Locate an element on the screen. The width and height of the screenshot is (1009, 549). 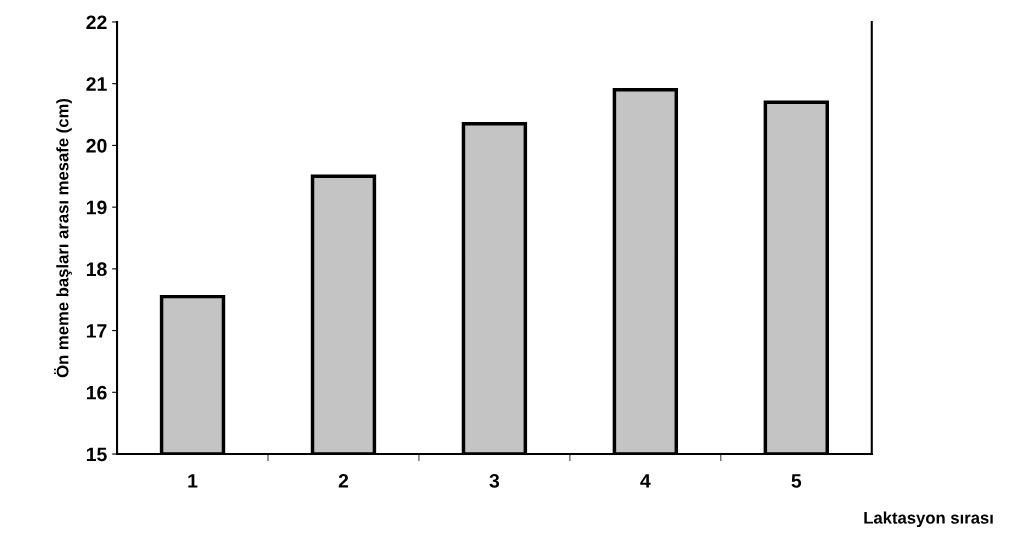
y-tick-label: 21 is located at coordinates (96, 84).